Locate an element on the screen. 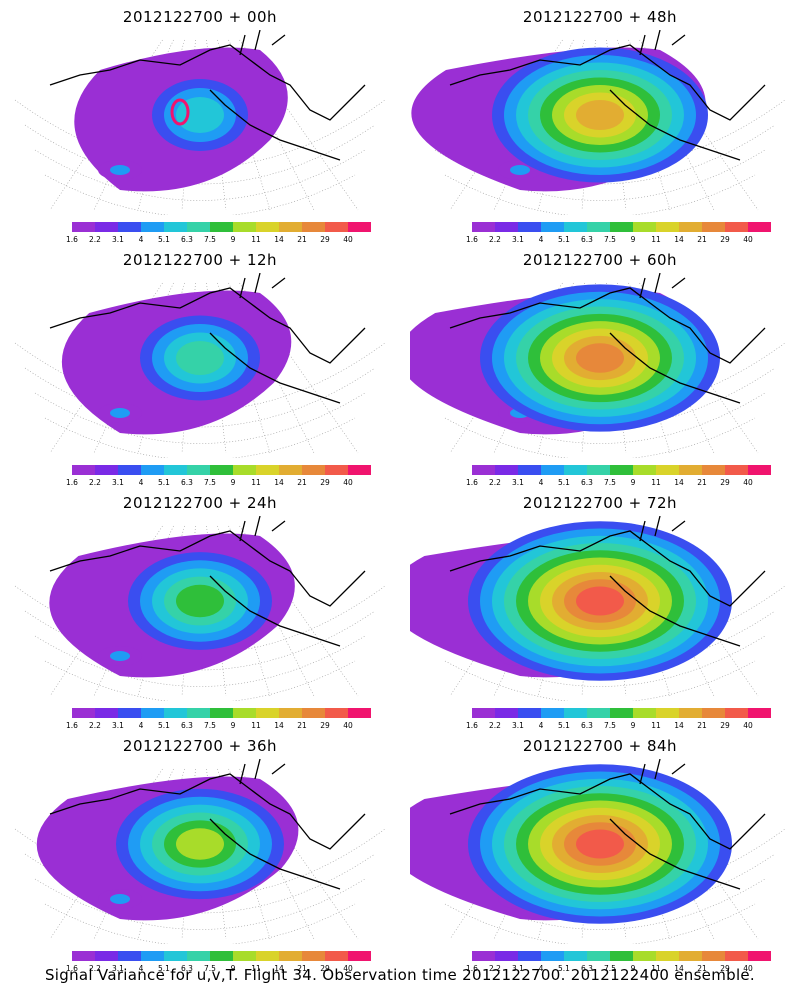 The width and height of the screenshot is (800, 1000). colorbar-tick-label: 3.1 is located at coordinates (118, 968).